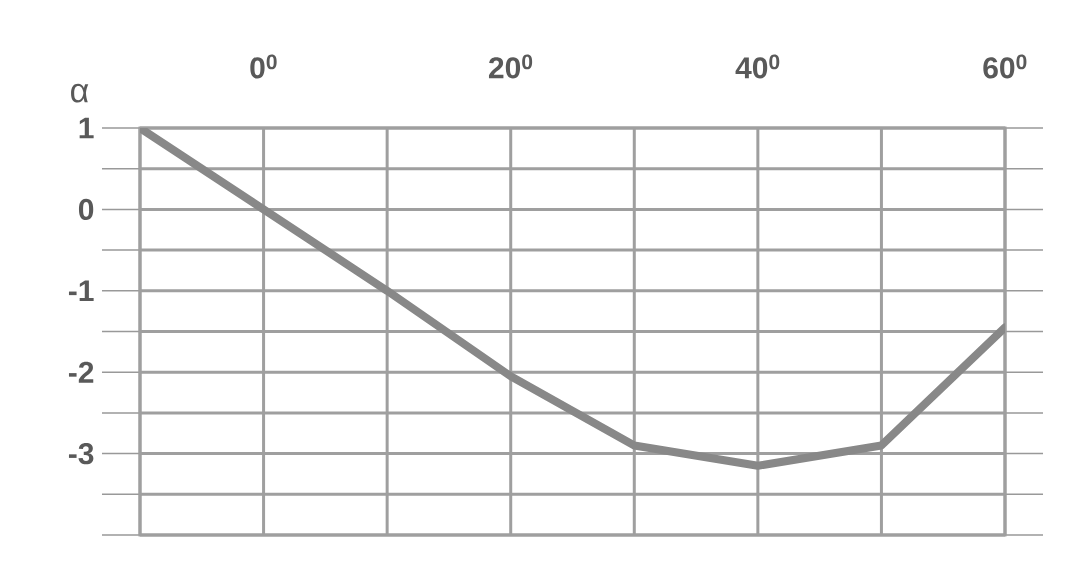 Image resolution: width=1079 pixels, height=573 pixels. Describe the element at coordinates (81, 372) in the screenshot. I see `y-tick-label: -2` at that location.